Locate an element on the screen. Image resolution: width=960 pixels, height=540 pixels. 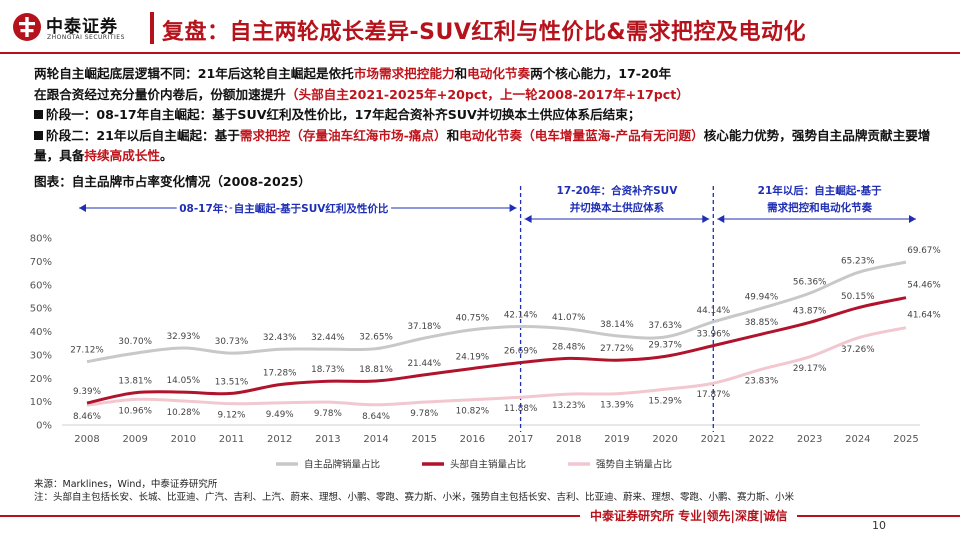
x-tick-label: 2019 is located at coordinates (616, 439).